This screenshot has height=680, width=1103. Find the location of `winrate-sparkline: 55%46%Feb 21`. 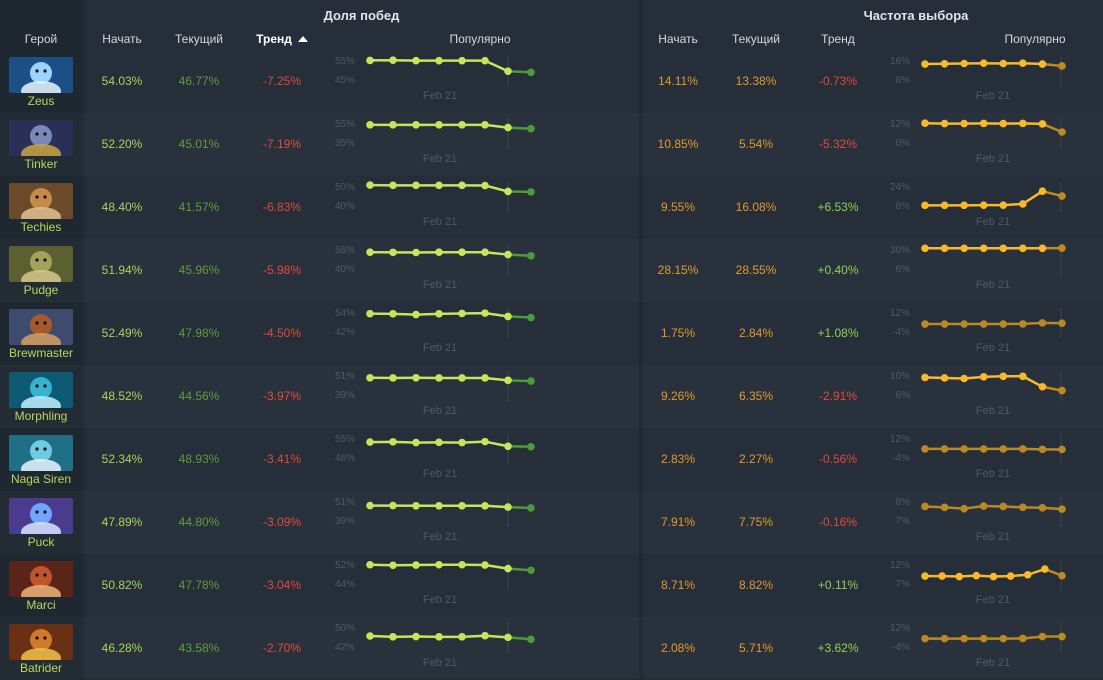

winrate-sparkline: 55%46%Feb 21 is located at coordinates (435, 459).